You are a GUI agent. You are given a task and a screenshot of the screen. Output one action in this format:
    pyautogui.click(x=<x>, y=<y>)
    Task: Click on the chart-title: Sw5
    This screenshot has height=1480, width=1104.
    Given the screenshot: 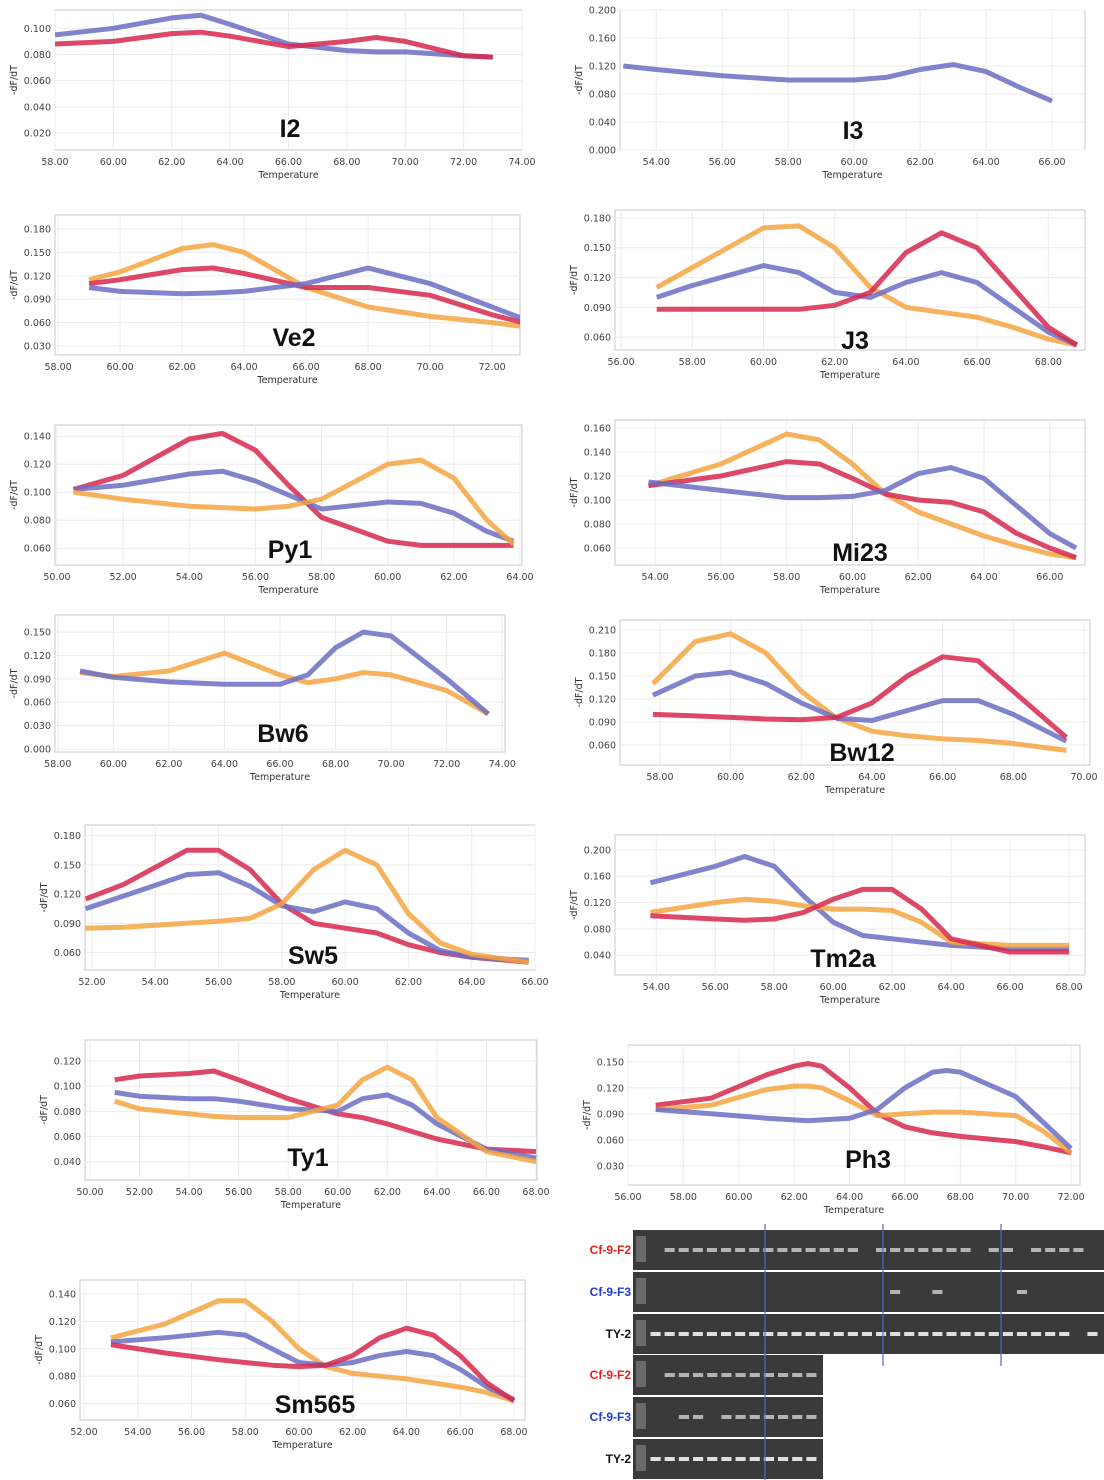 What is the action you would take?
    pyautogui.click(x=313, y=956)
    